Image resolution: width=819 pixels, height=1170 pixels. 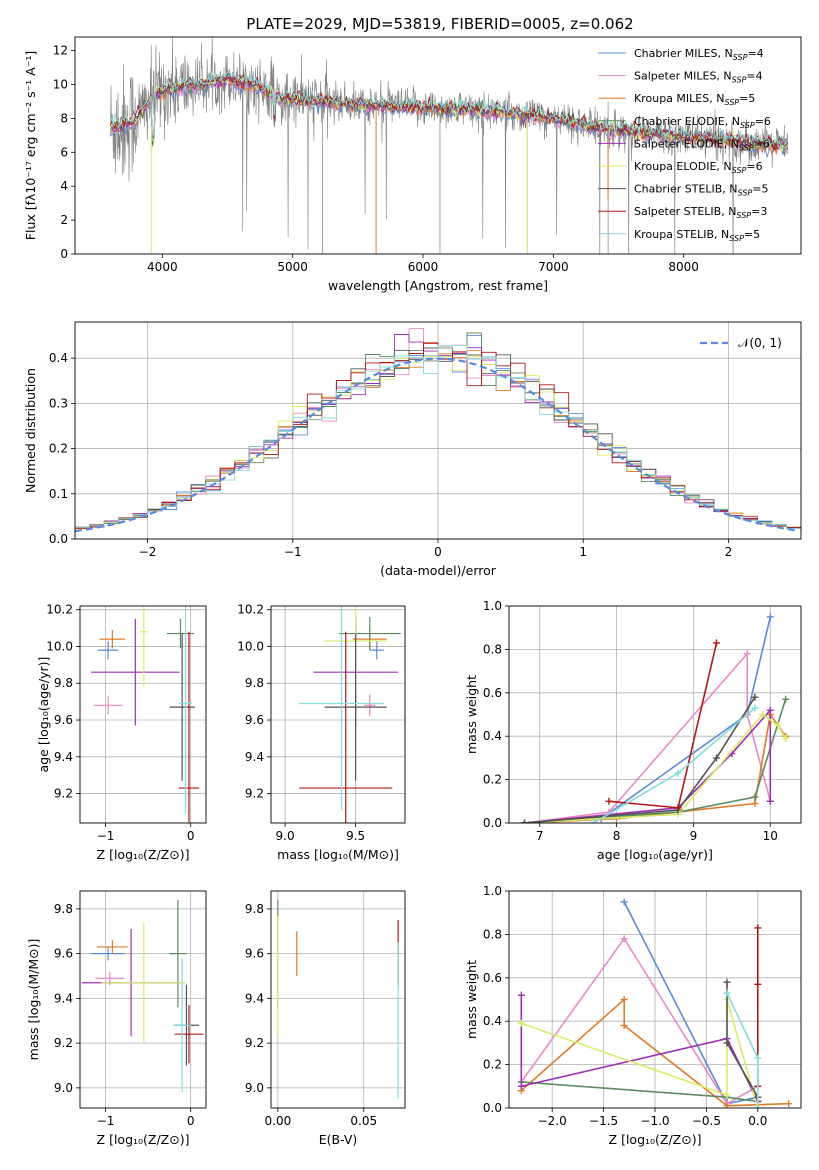 I want to click on y-tick-label: 0.0, so click(x=58, y=539).